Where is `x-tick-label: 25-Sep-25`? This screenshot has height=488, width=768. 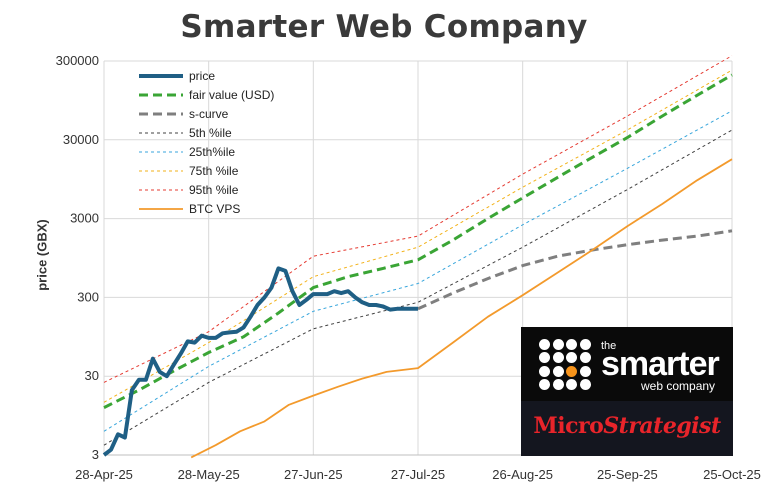 x-tick-label: 25-Sep-25 is located at coordinates (627, 474).